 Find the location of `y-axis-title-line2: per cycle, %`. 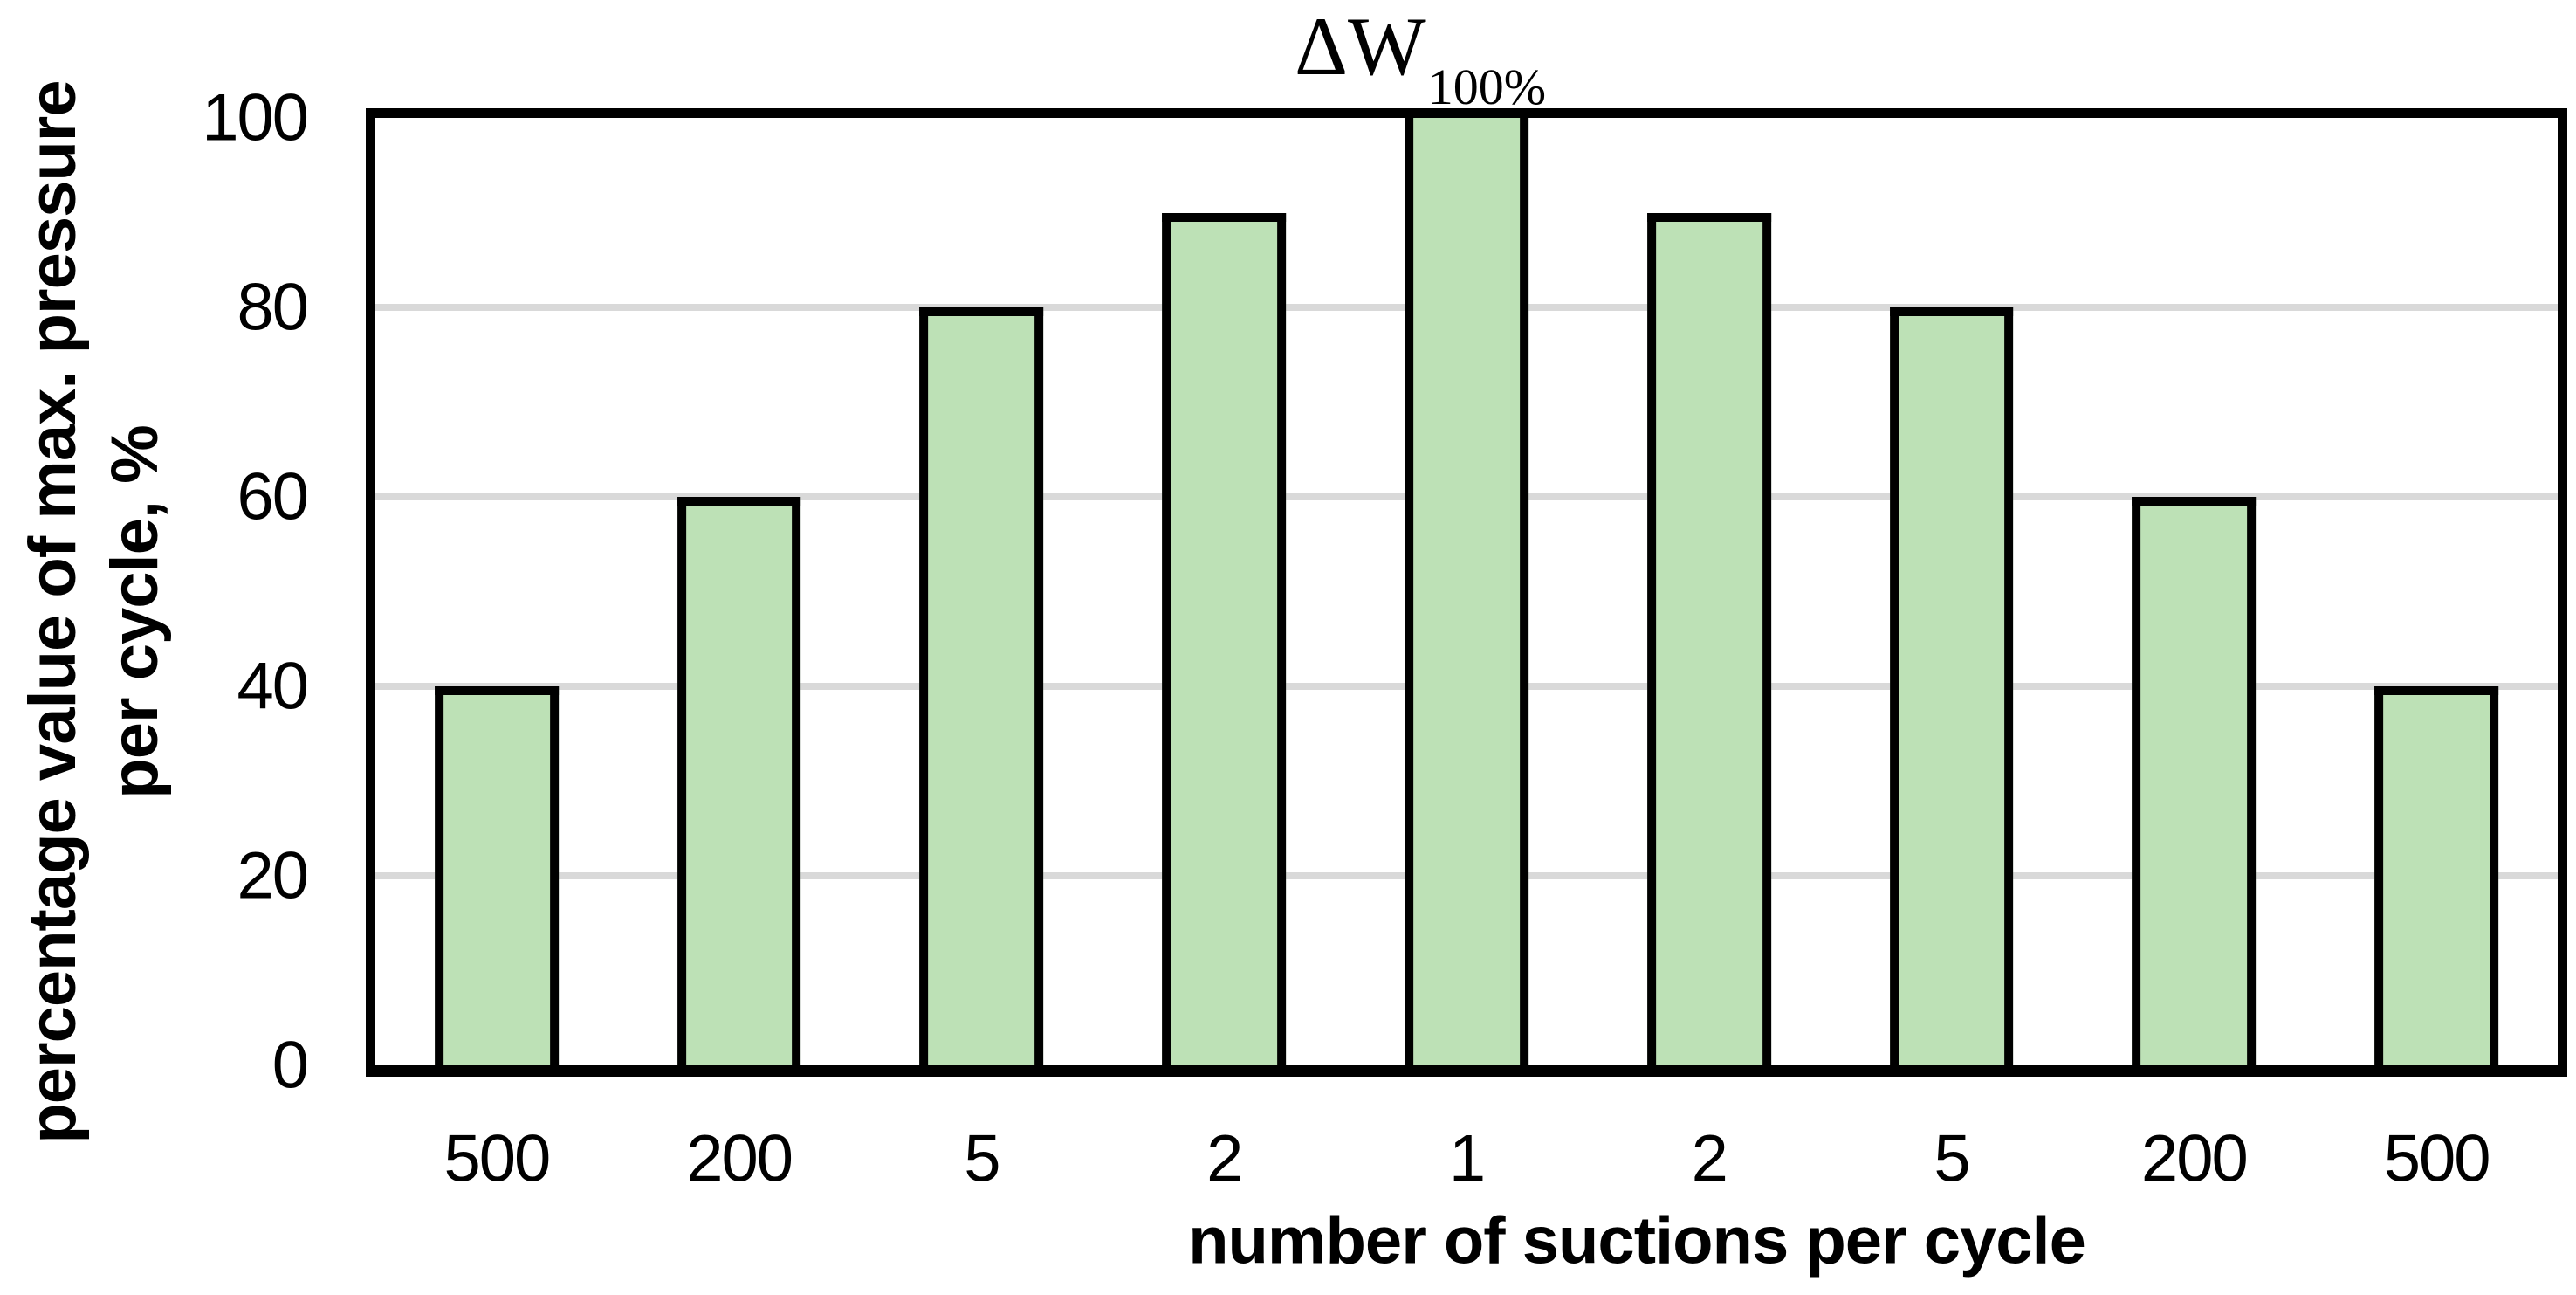

y-axis-title-line2: per cycle, % is located at coordinates (135, 612).